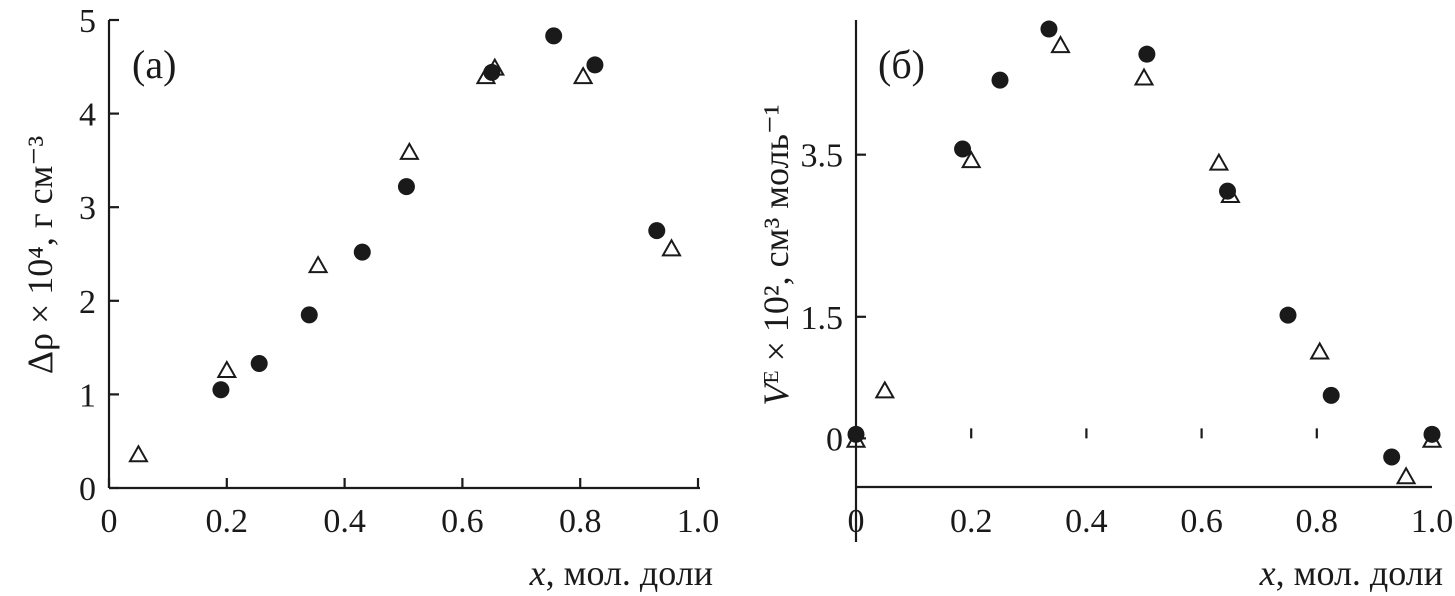 This screenshot has width=1455, height=596. What do you see at coordinates (1359, 573) in the screenshot?
I see `panel-b-xlabel-rest: , мол. доли` at bounding box center [1359, 573].